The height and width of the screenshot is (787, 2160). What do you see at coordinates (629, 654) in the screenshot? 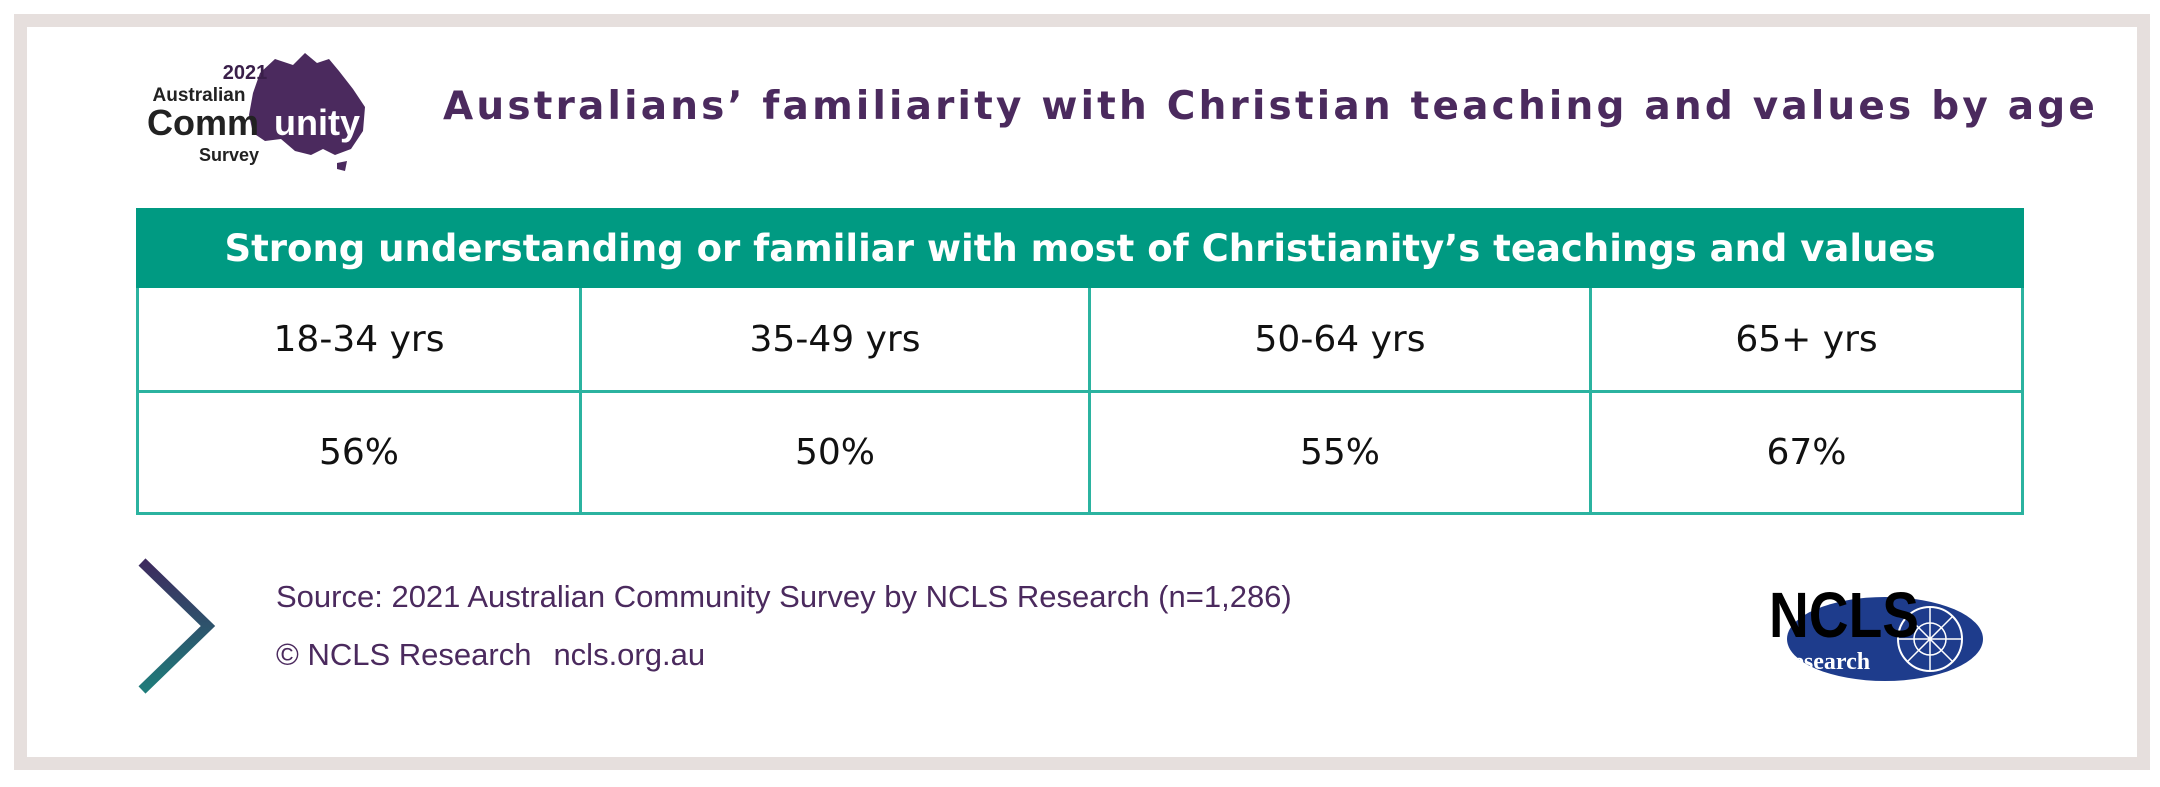
I see `website-link: ncls.org.au` at bounding box center [629, 654].